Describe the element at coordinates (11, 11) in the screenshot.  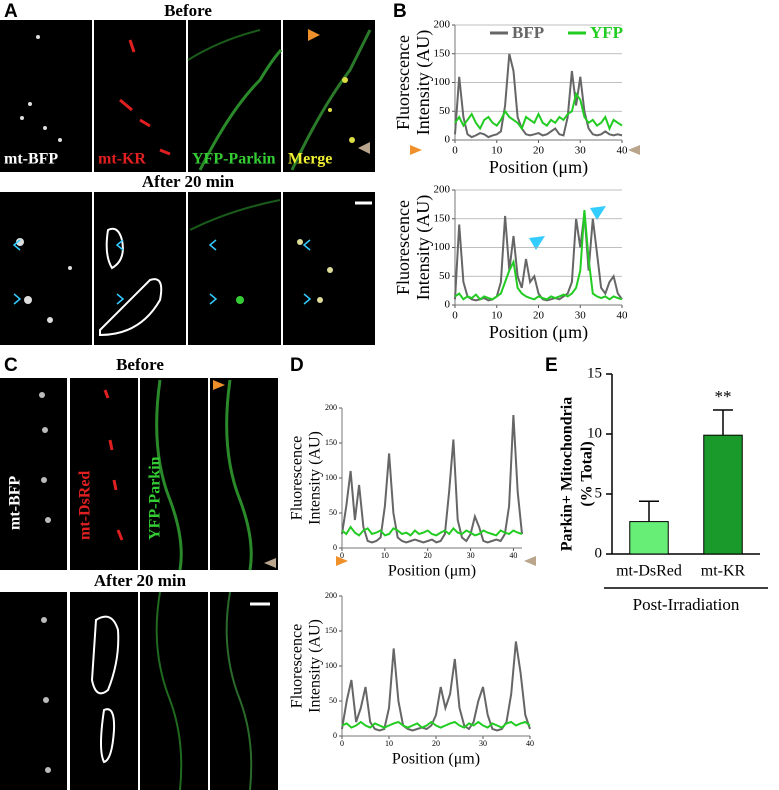
I see `panel-letter: A` at that location.